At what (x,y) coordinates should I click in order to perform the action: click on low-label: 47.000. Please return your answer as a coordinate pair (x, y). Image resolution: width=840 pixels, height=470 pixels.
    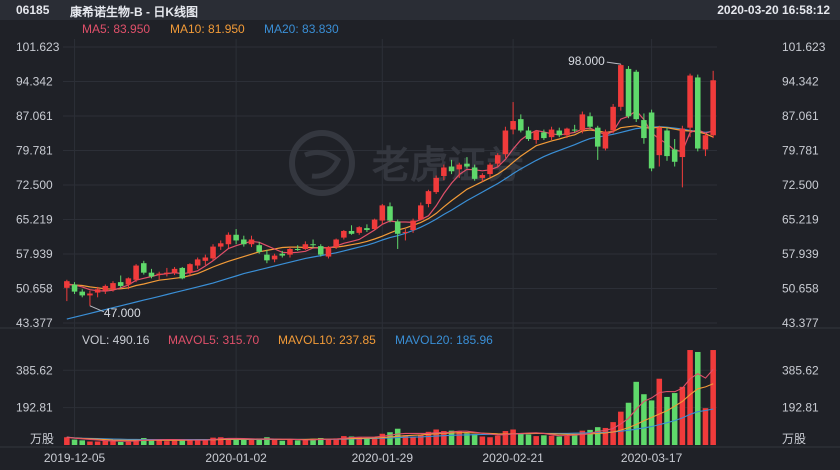
    Looking at the image, I should click on (122, 313).